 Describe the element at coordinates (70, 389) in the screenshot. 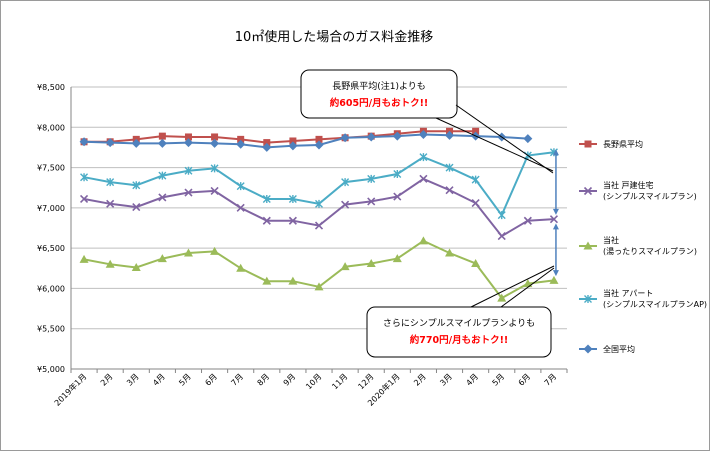

I see `x-tick-label: 2019年1月` at that location.